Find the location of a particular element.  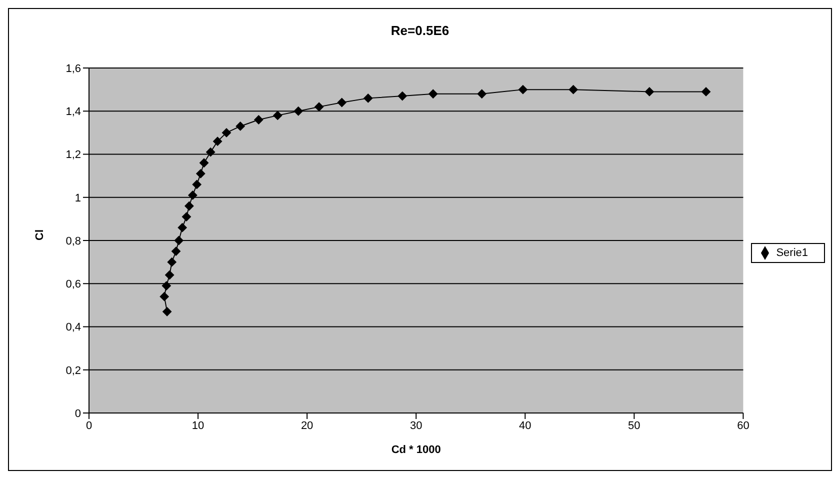

x-tick-label: 20 is located at coordinates (307, 426).